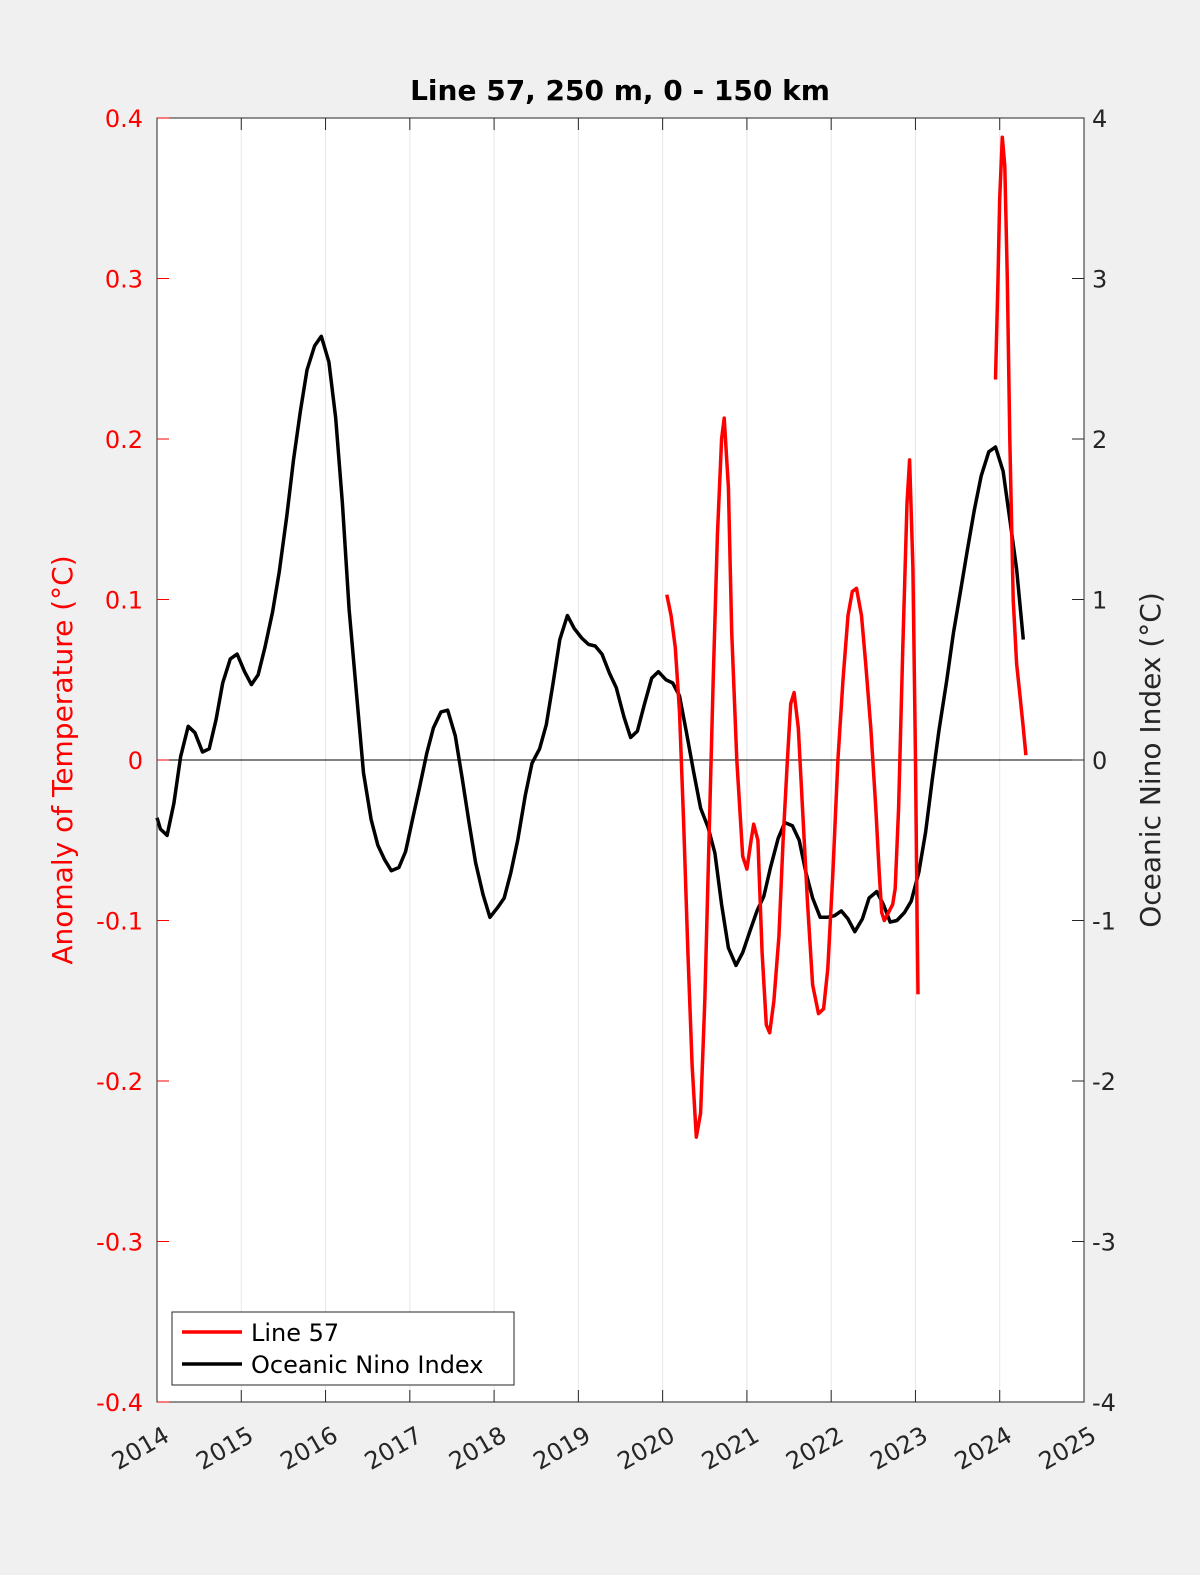 This screenshot has width=1200, height=1575. What do you see at coordinates (119, 922) in the screenshot?
I see `y-left-tick-label: -0.1` at bounding box center [119, 922].